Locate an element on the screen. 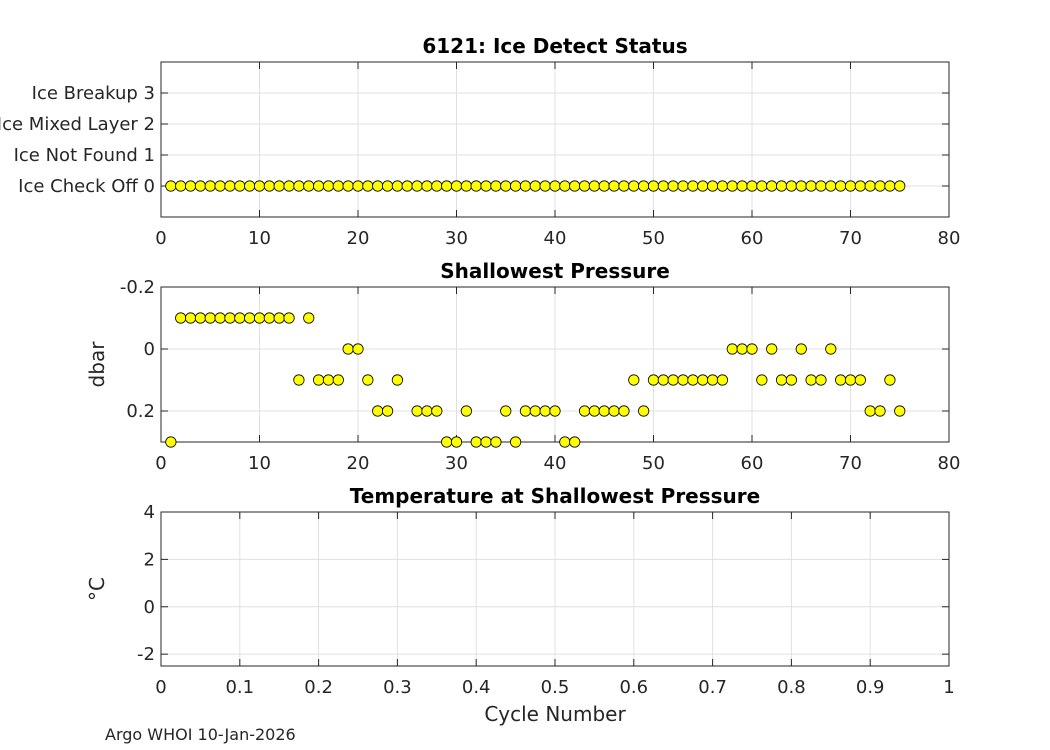  x-tick-label: 1 is located at coordinates (948, 687).